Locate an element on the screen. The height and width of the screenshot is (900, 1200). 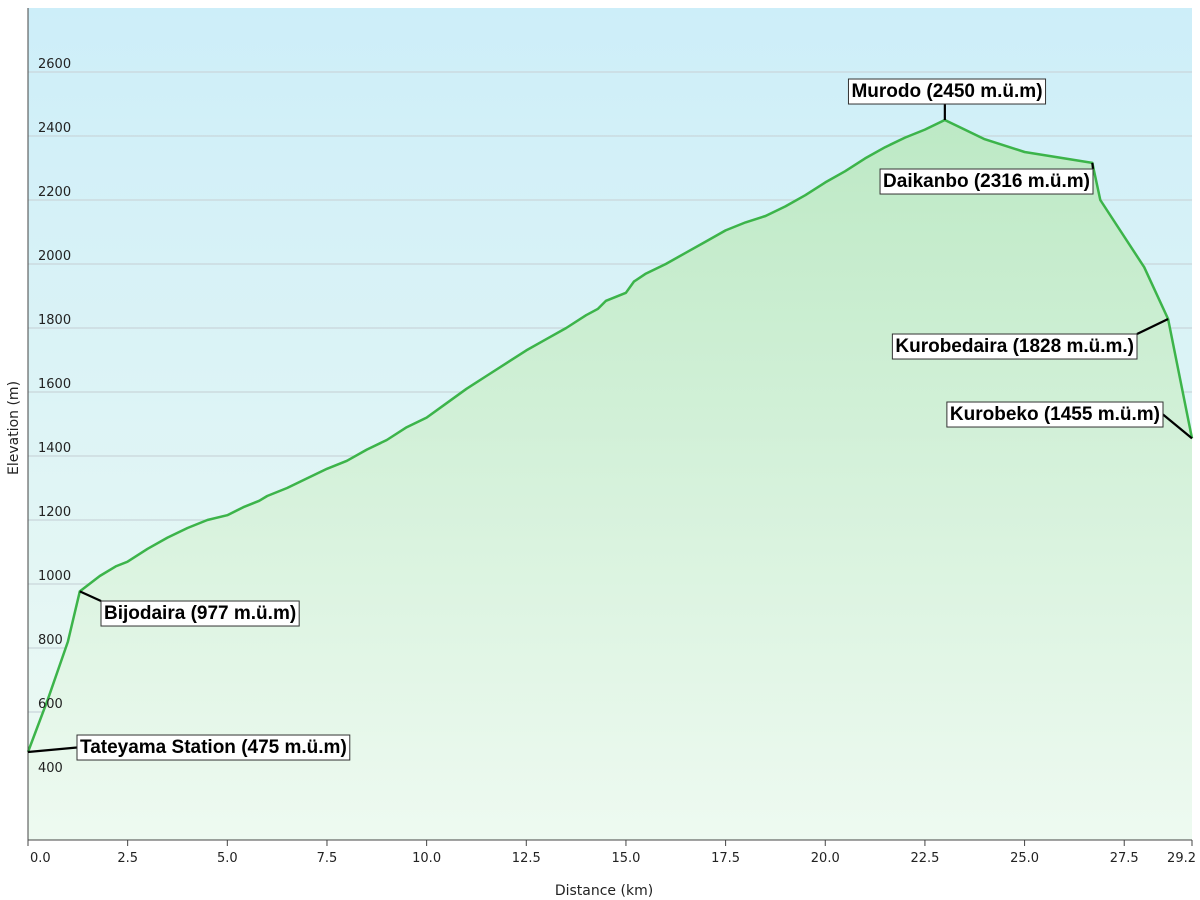
x-tick-label: 20.0 is located at coordinates (825, 858).